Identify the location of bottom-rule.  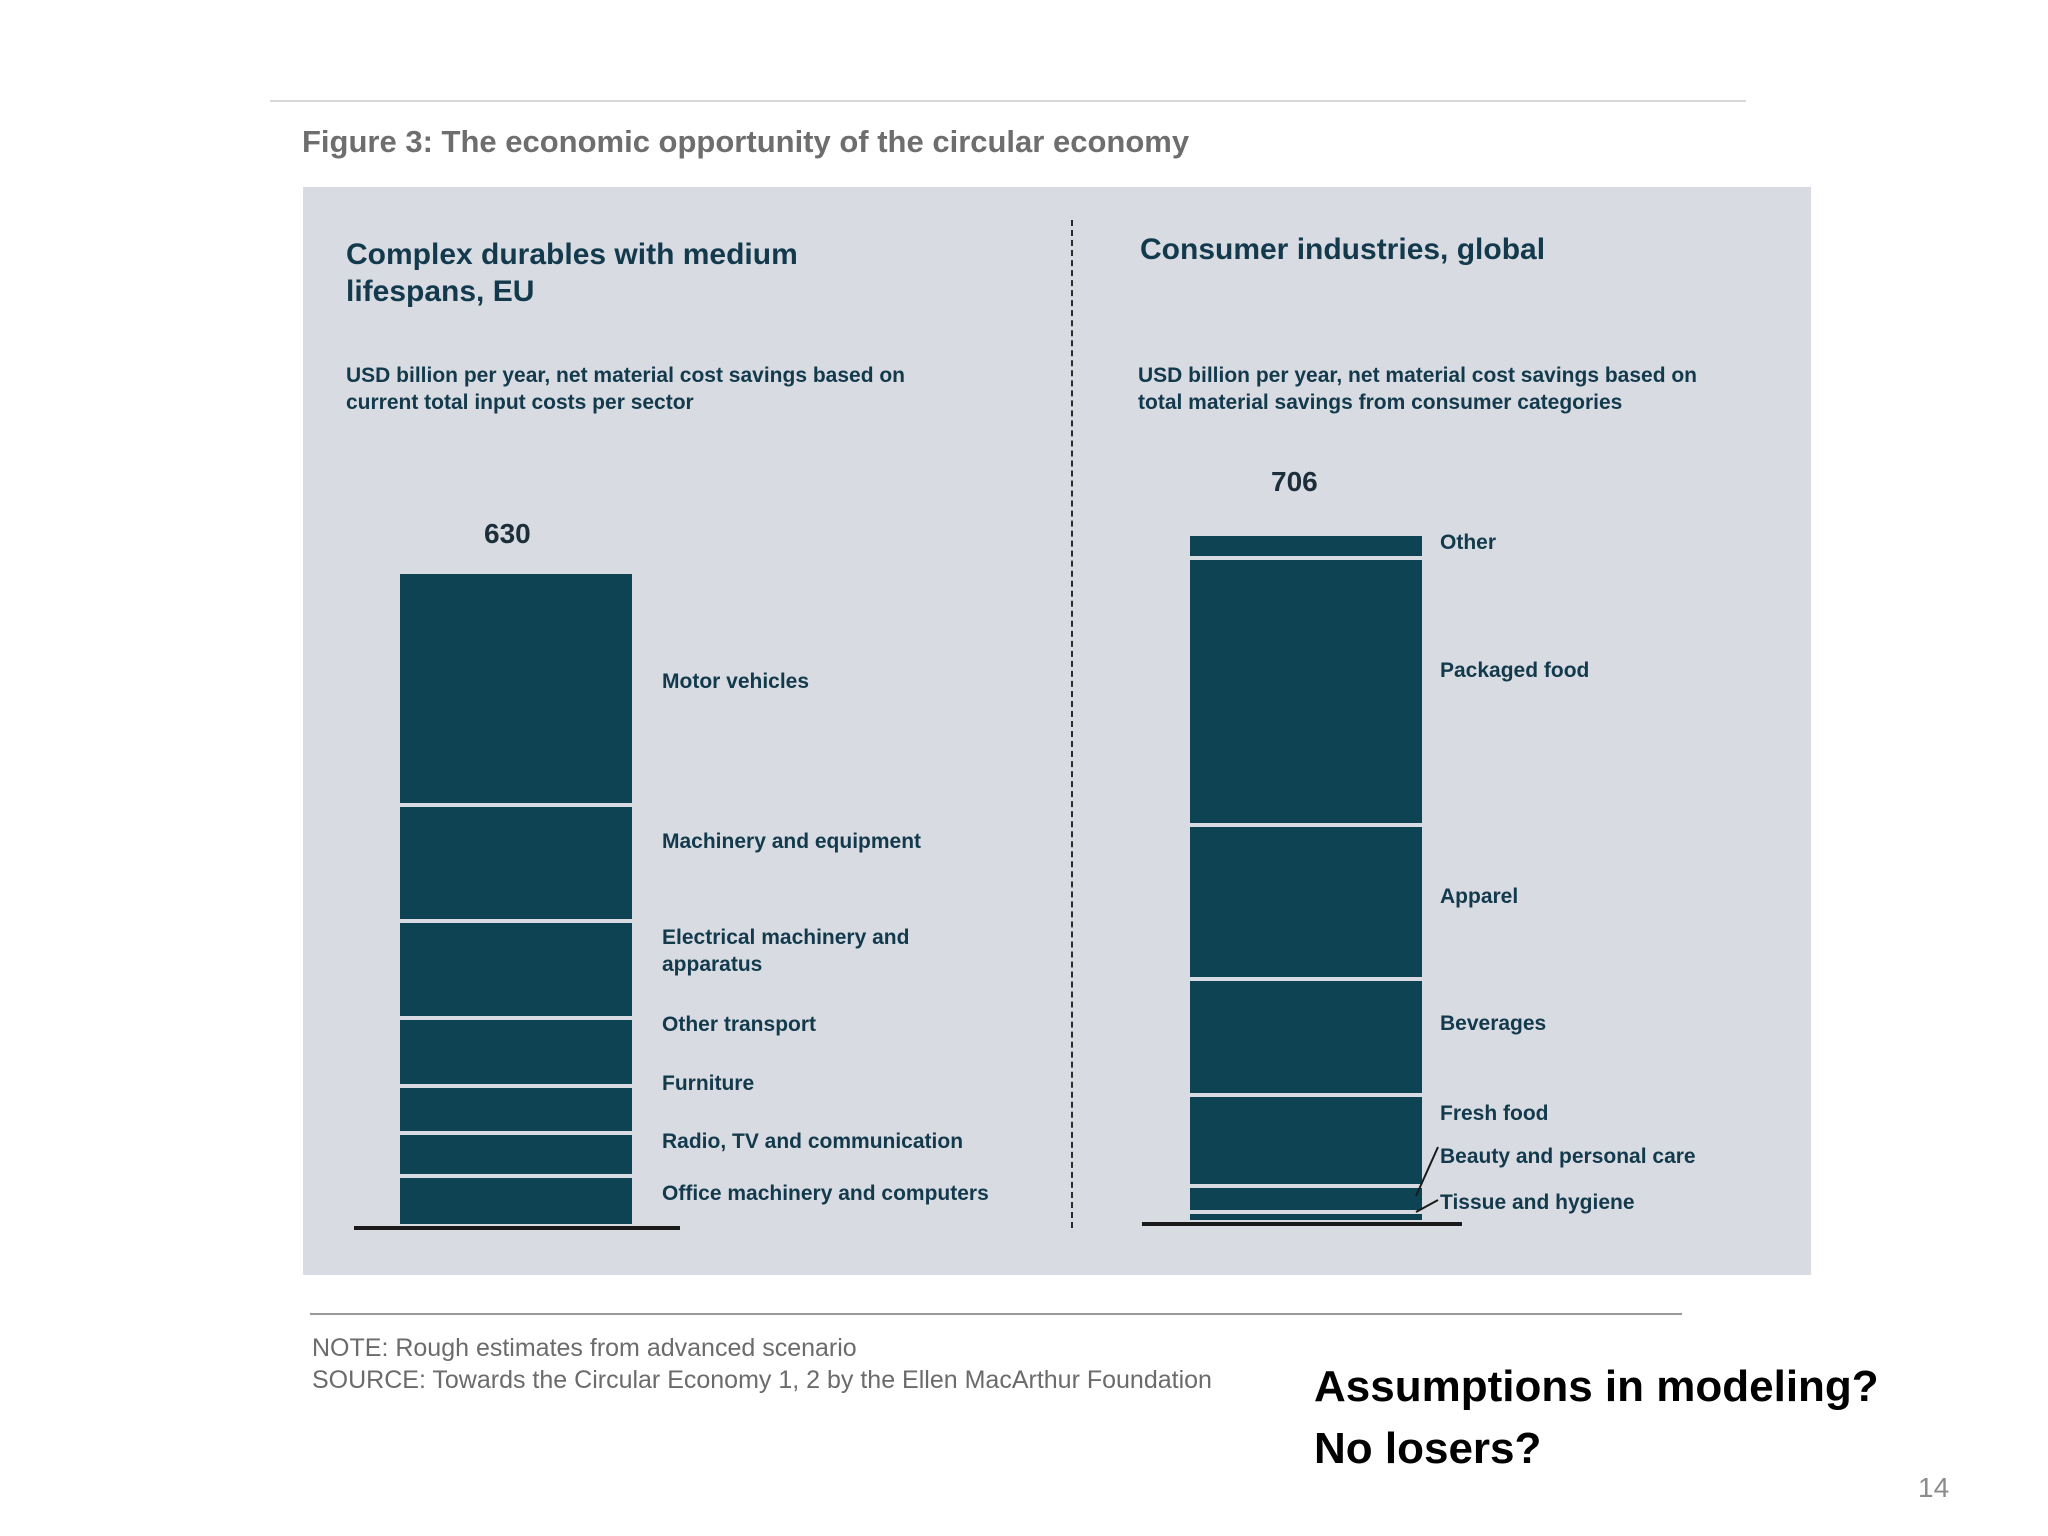
(996, 1314).